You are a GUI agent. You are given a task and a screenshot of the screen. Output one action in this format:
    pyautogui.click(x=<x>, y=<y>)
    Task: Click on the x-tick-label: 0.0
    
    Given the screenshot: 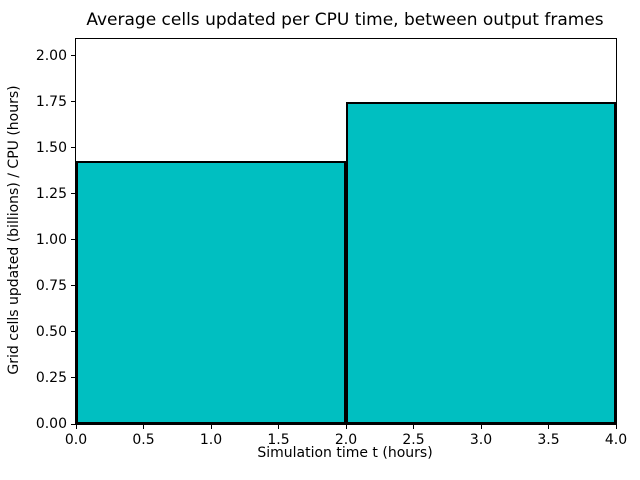 What is the action you would take?
    pyautogui.click(x=76, y=440)
    